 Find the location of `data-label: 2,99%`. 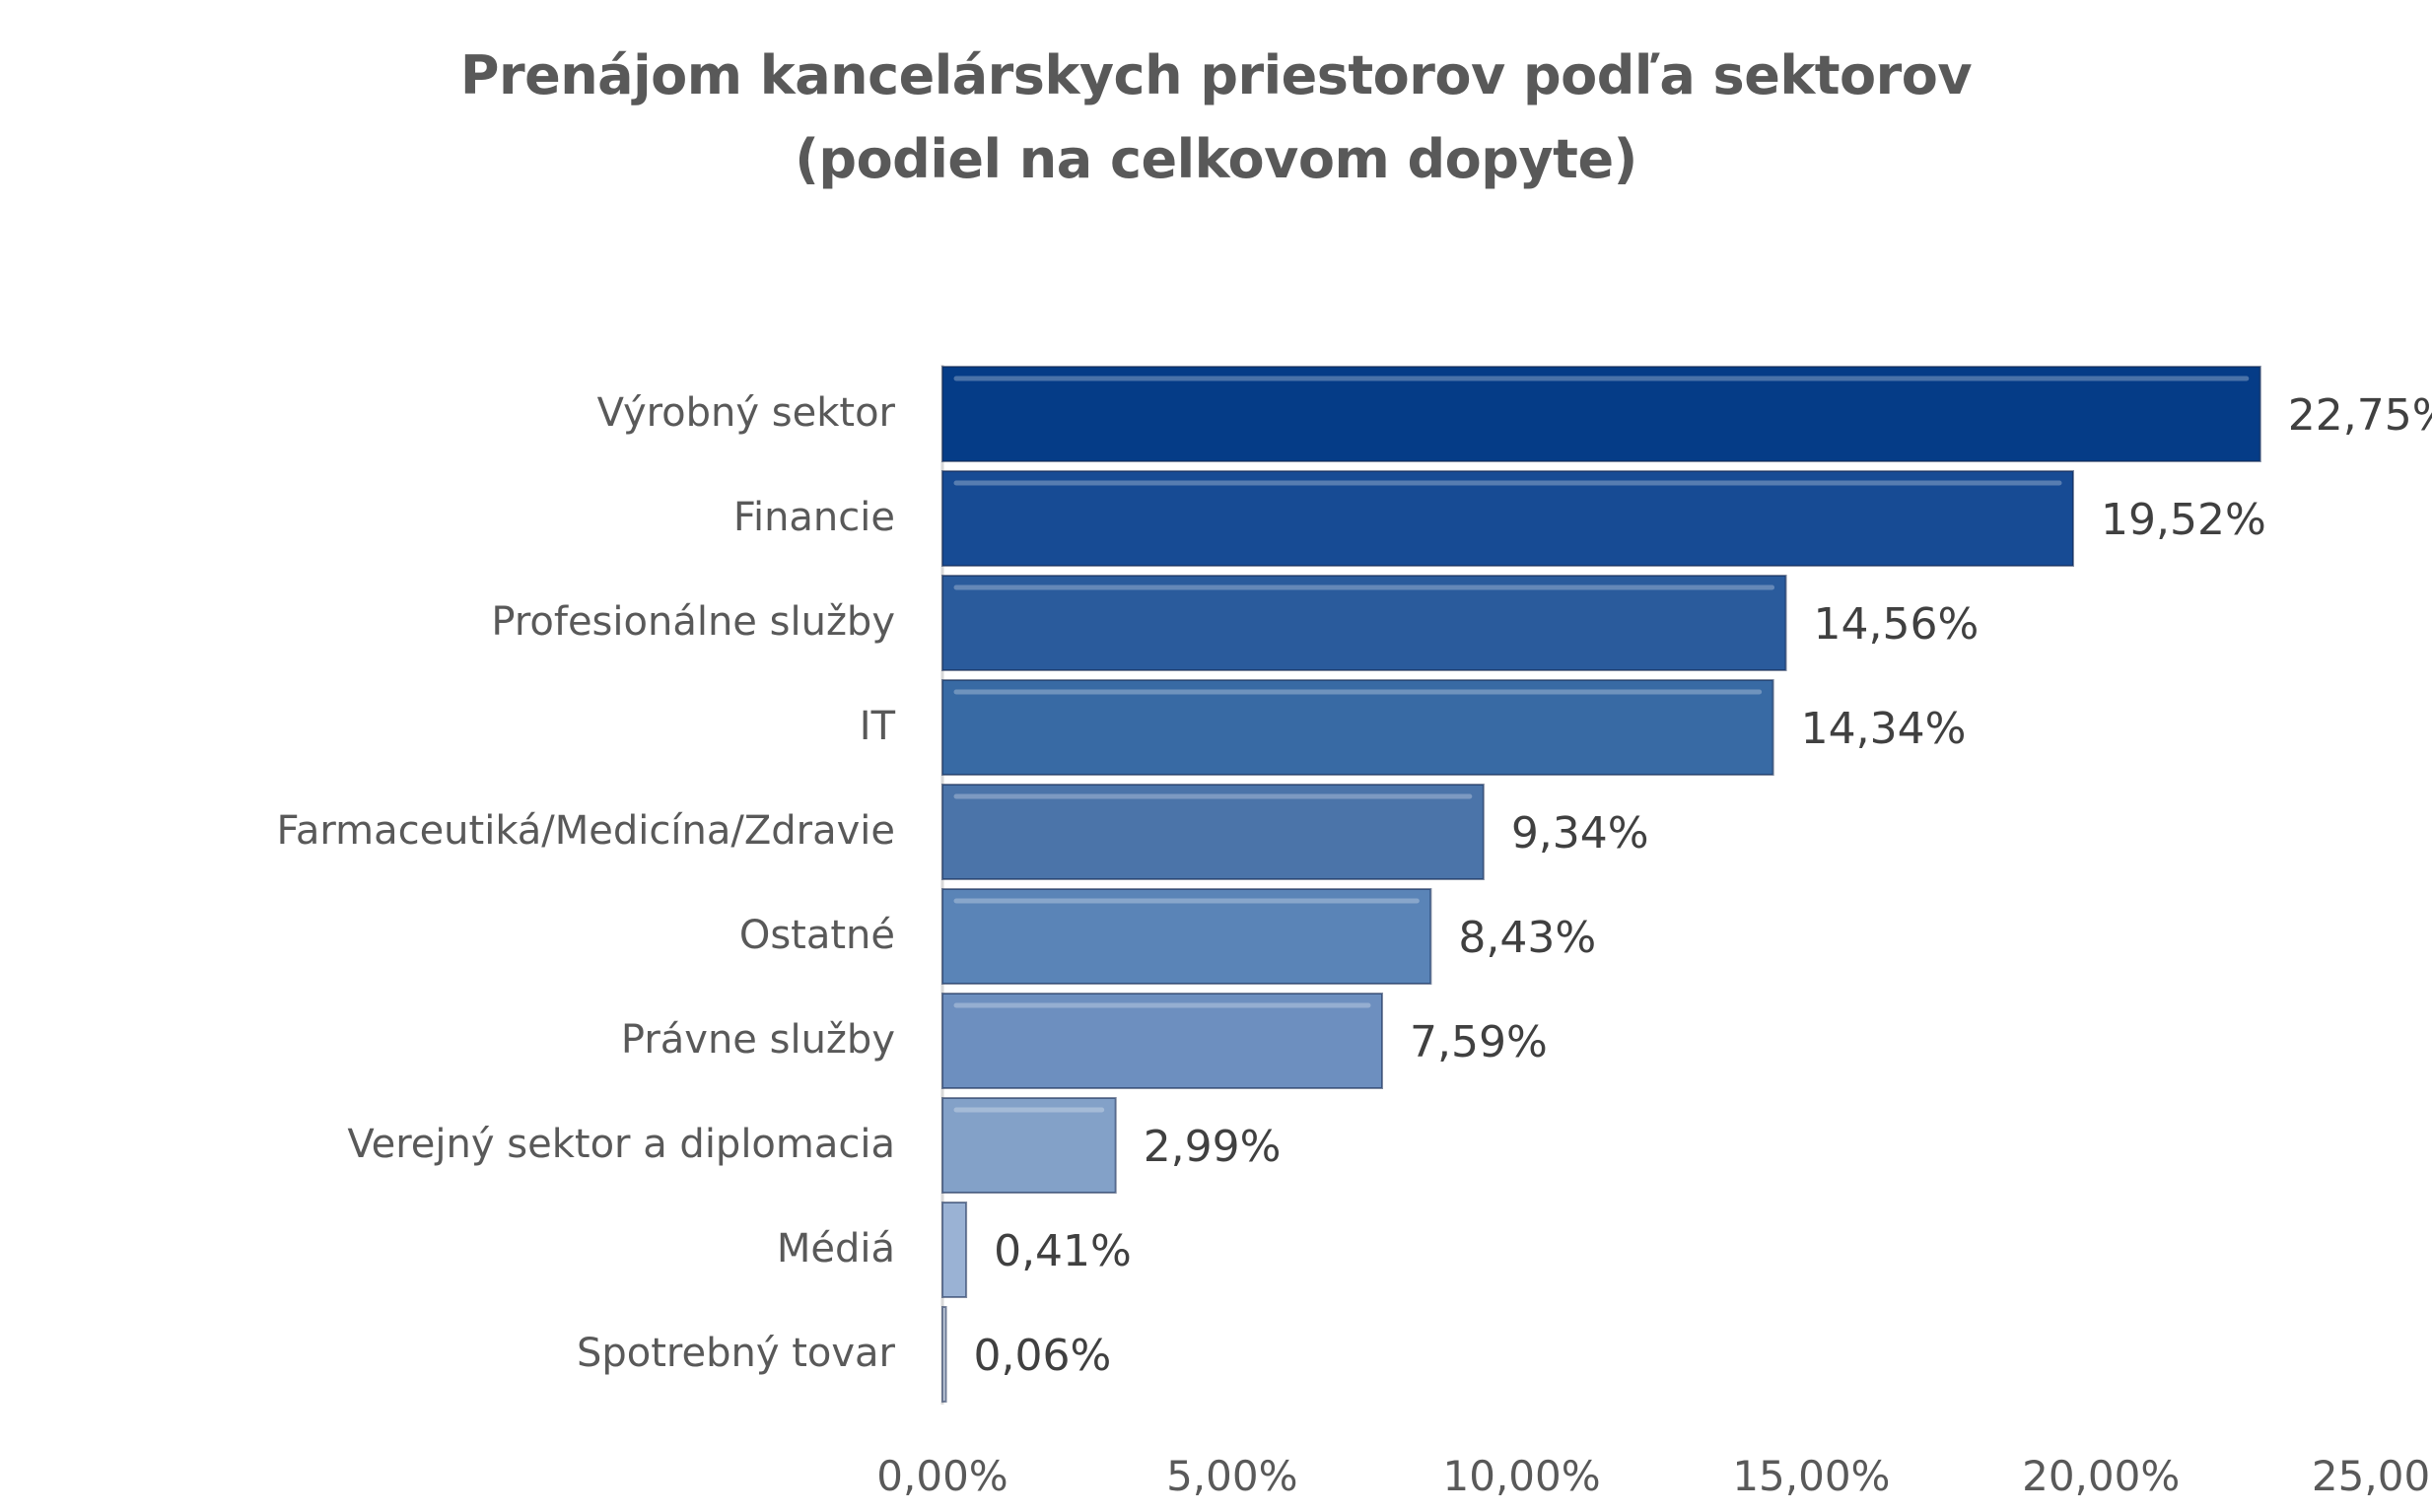

data-label: 2,99% is located at coordinates (1213, 1147).